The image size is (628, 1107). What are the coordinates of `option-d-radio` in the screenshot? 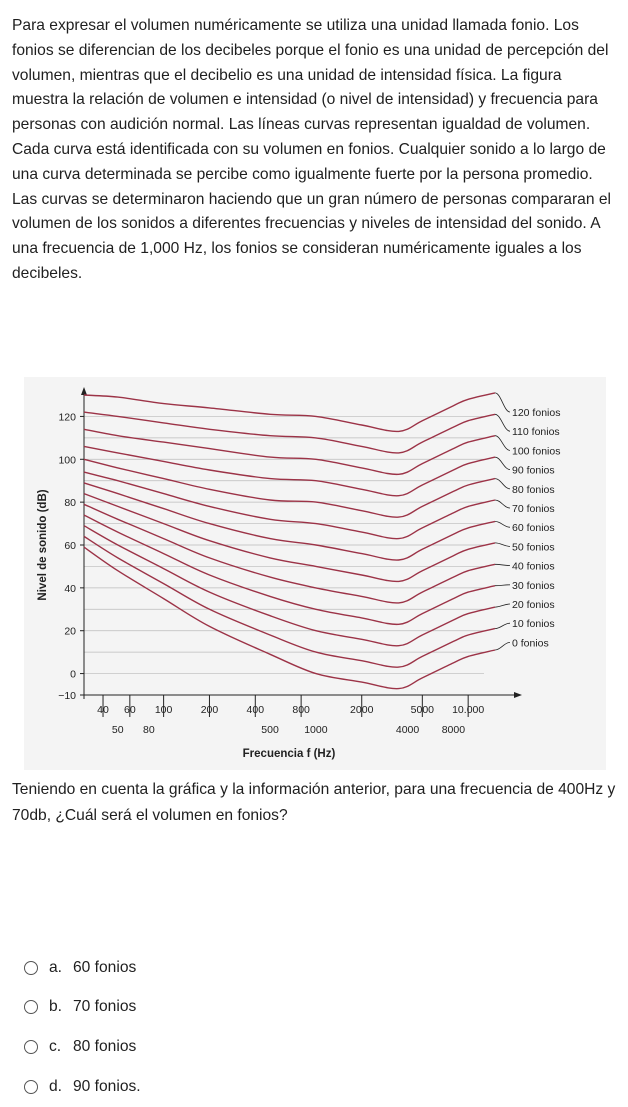 It's located at (31, 1086).